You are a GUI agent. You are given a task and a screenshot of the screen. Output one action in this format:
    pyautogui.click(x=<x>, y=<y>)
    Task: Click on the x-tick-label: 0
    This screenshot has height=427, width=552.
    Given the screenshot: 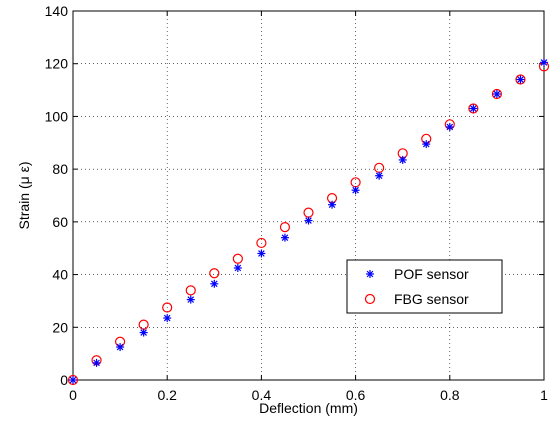 What is the action you would take?
    pyautogui.click(x=73, y=395)
    